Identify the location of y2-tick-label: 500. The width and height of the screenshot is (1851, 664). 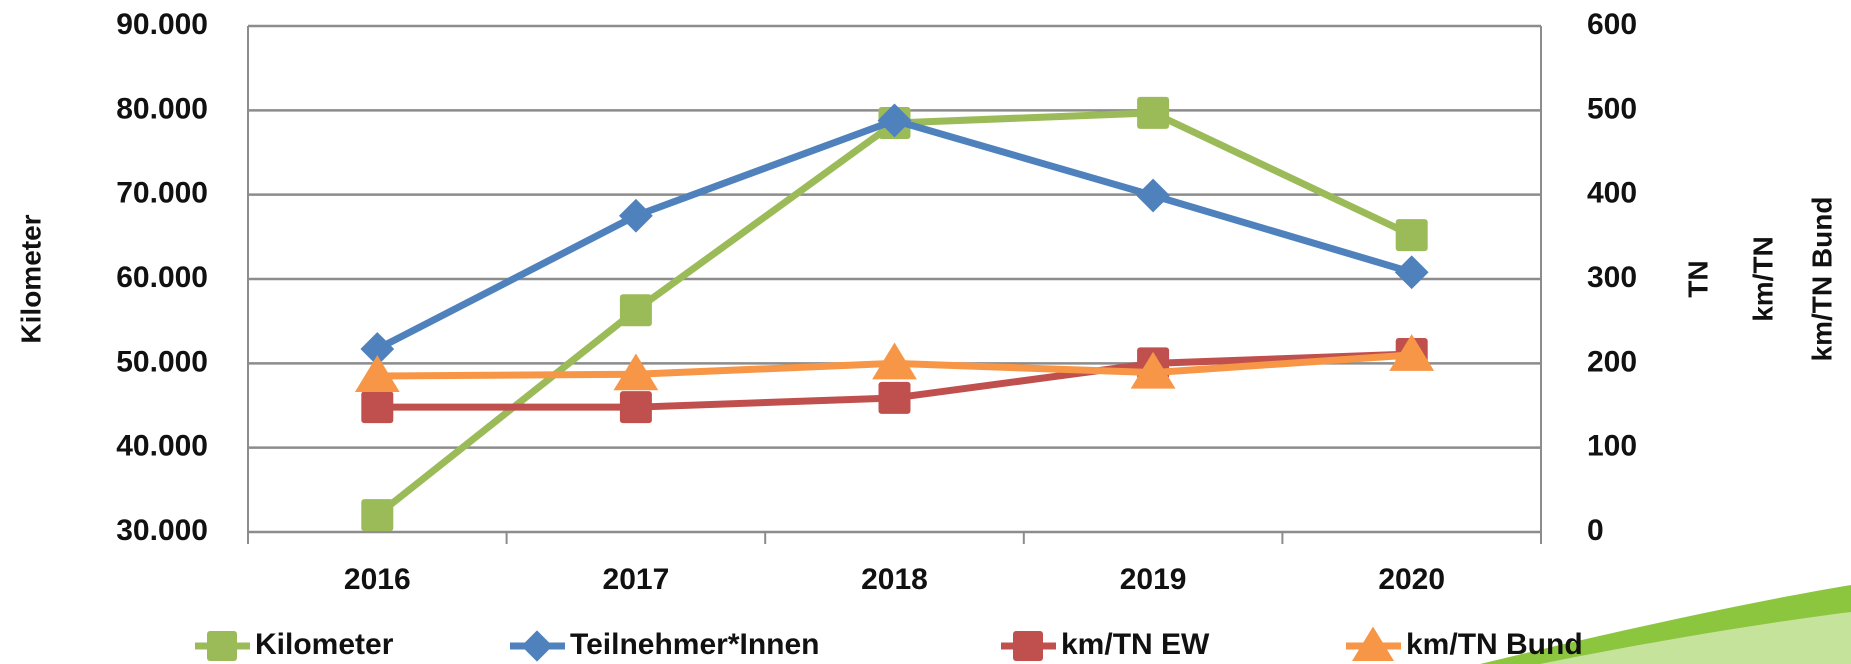
(1612, 108).